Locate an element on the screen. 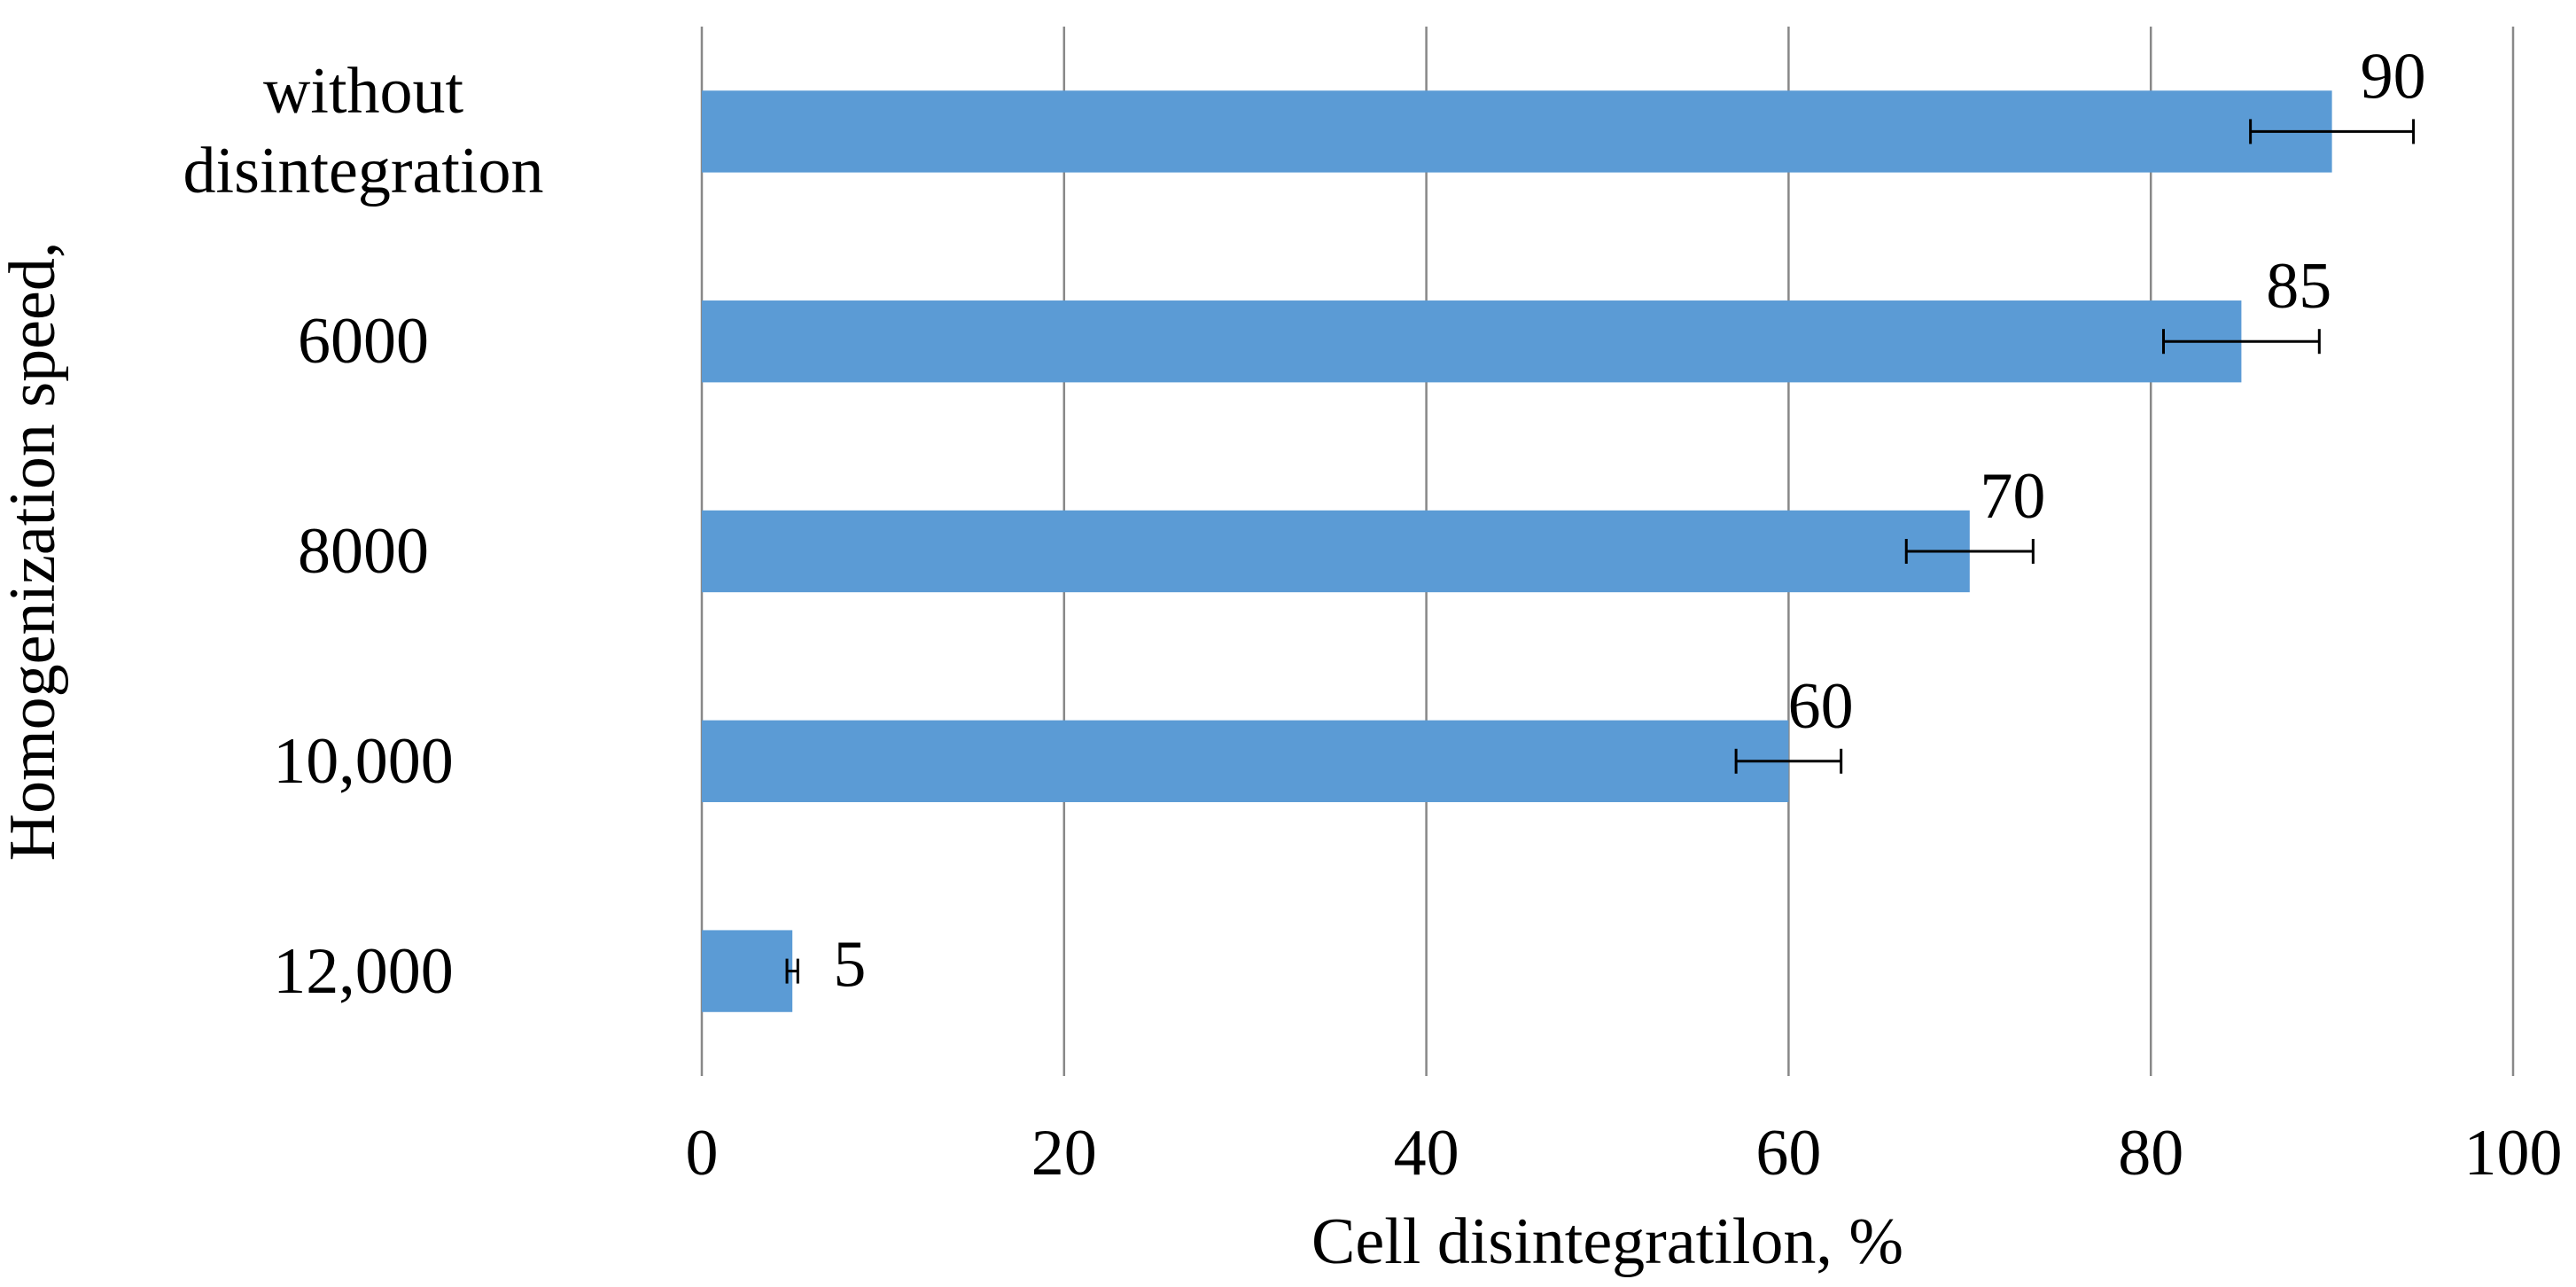 Image resolution: width=2576 pixels, height=1287 pixels. x-tick-label: 20 is located at coordinates (1064, 1153).